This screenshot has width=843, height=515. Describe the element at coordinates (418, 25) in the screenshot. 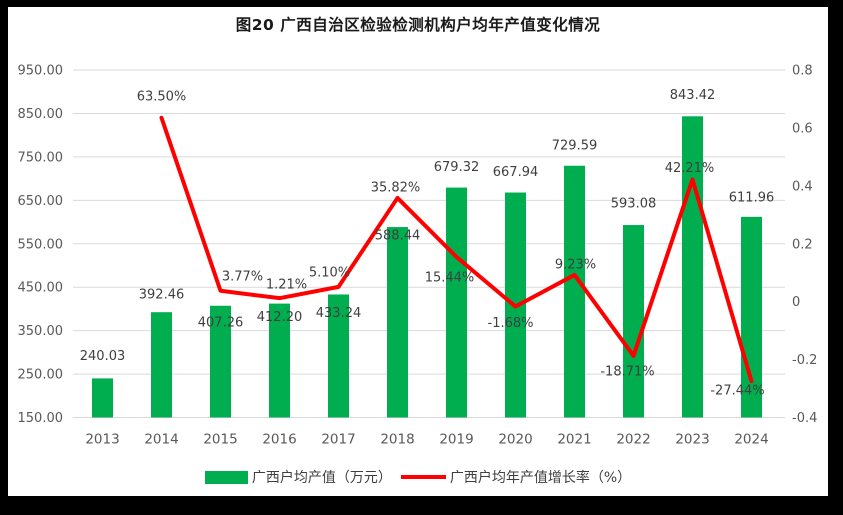

I see `chart-title: 图20 广西自治区检验检测机构户均年产值变化情况` at that location.